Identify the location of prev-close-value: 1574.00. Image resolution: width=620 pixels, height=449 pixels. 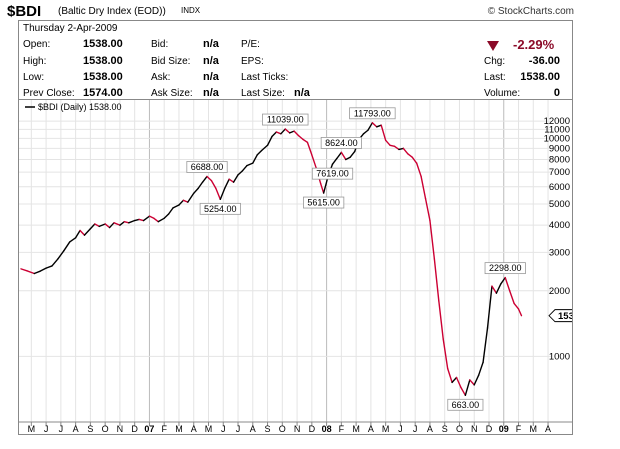
(103, 93).